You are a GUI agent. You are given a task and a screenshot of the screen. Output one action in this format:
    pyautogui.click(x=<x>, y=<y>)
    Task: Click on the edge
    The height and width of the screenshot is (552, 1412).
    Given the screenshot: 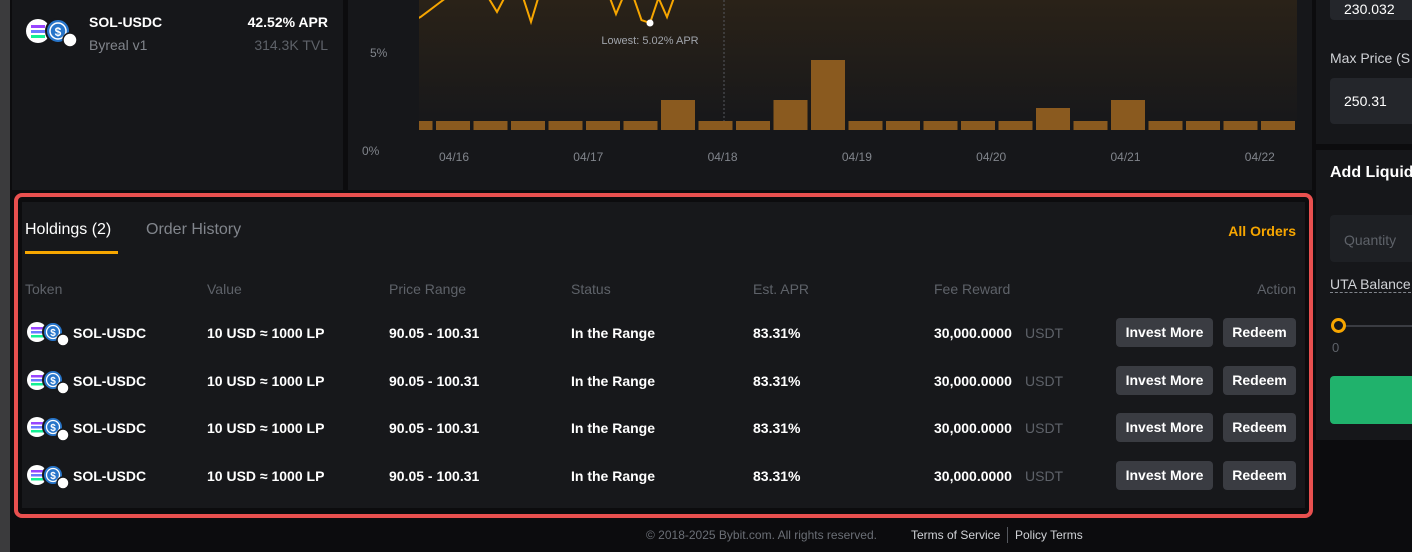 What is the action you would take?
    pyautogui.click(x=5, y=276)
    